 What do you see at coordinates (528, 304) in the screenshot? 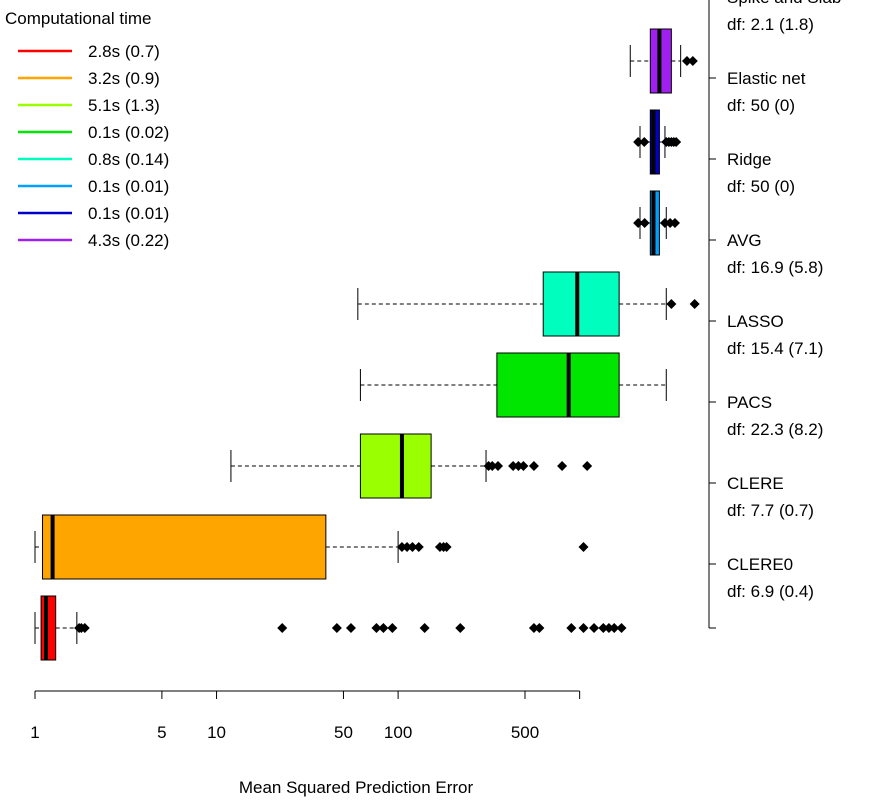
I see `boxplot-avg` at bounding box center [528, 304].